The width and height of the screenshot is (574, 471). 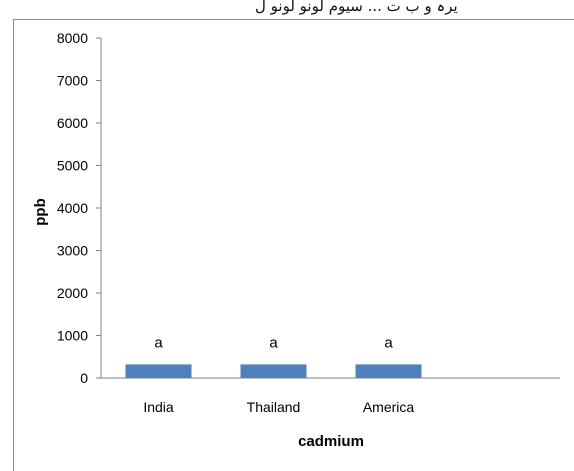 I want to click on bars, so click(x=274, y=371).